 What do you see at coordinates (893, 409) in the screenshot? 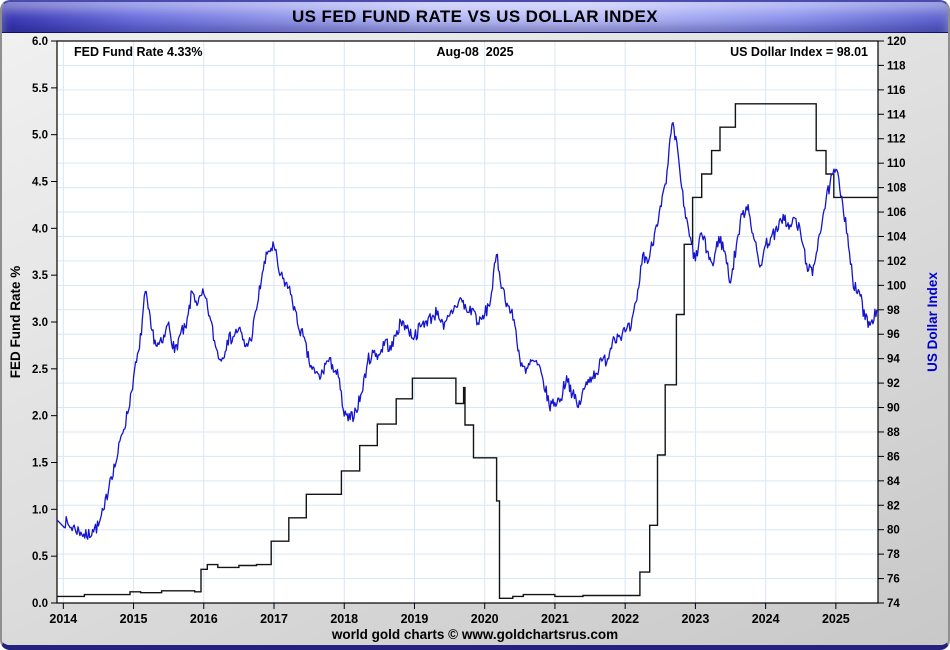
I see `right-axis-tick-label: 90` at bounding box center [893, 409].